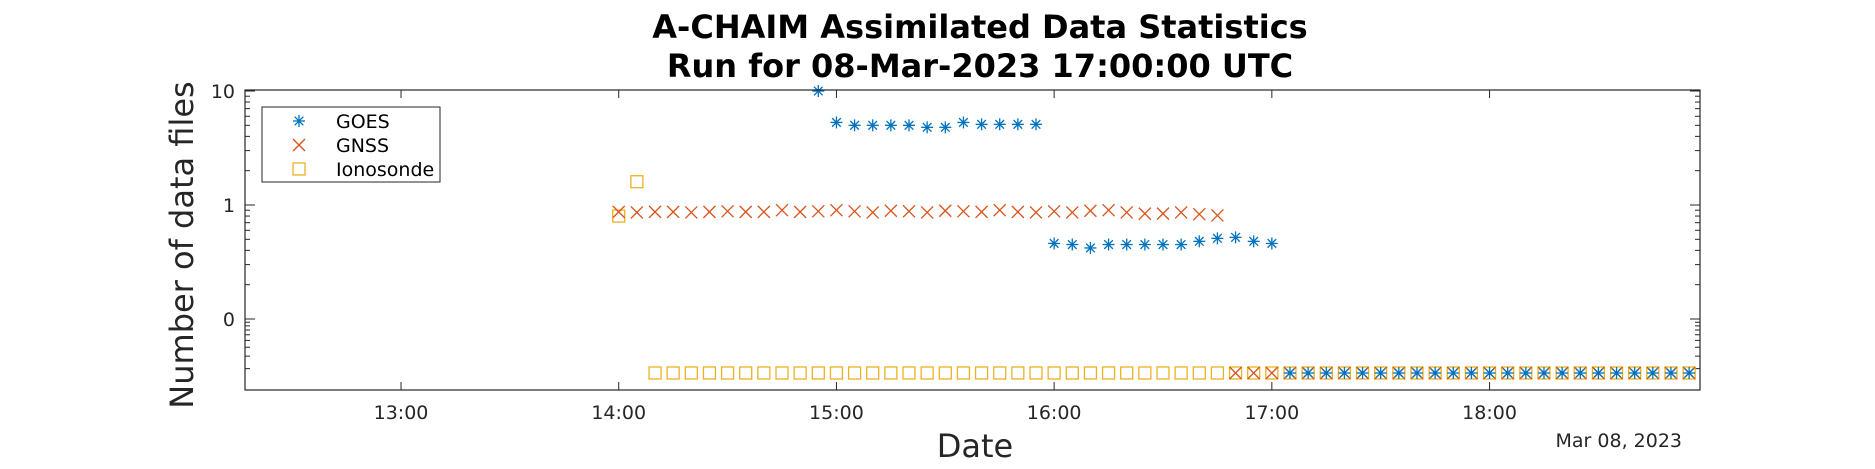 This screenshot has width=1875, height=469. What do you see at coordinates (401, 413) in the screenshot?
I see `x-tick-label: 13:00` at bounding box center [401, 413].